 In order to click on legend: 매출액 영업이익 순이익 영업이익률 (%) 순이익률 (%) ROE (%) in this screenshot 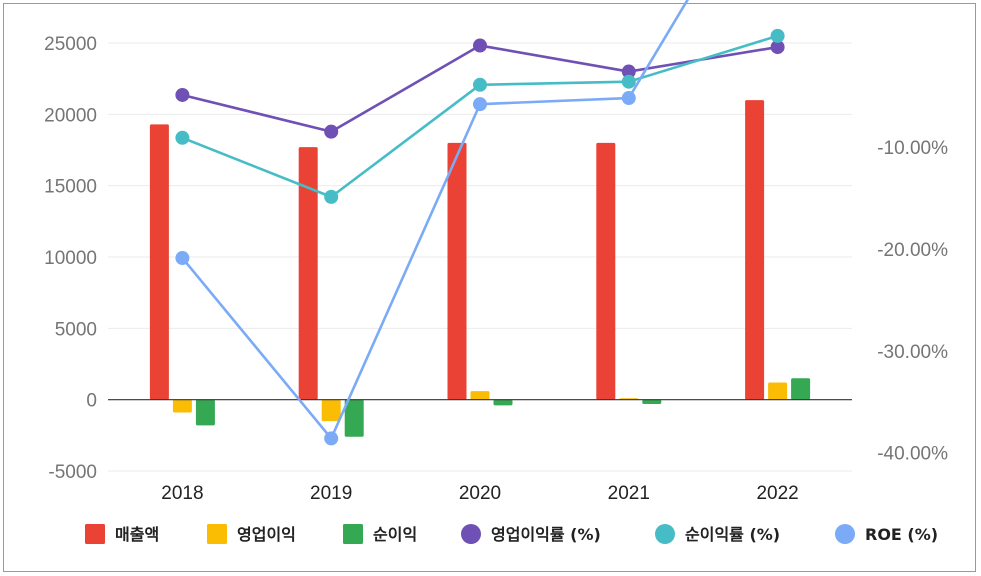, I will do `click(511, 534)`.